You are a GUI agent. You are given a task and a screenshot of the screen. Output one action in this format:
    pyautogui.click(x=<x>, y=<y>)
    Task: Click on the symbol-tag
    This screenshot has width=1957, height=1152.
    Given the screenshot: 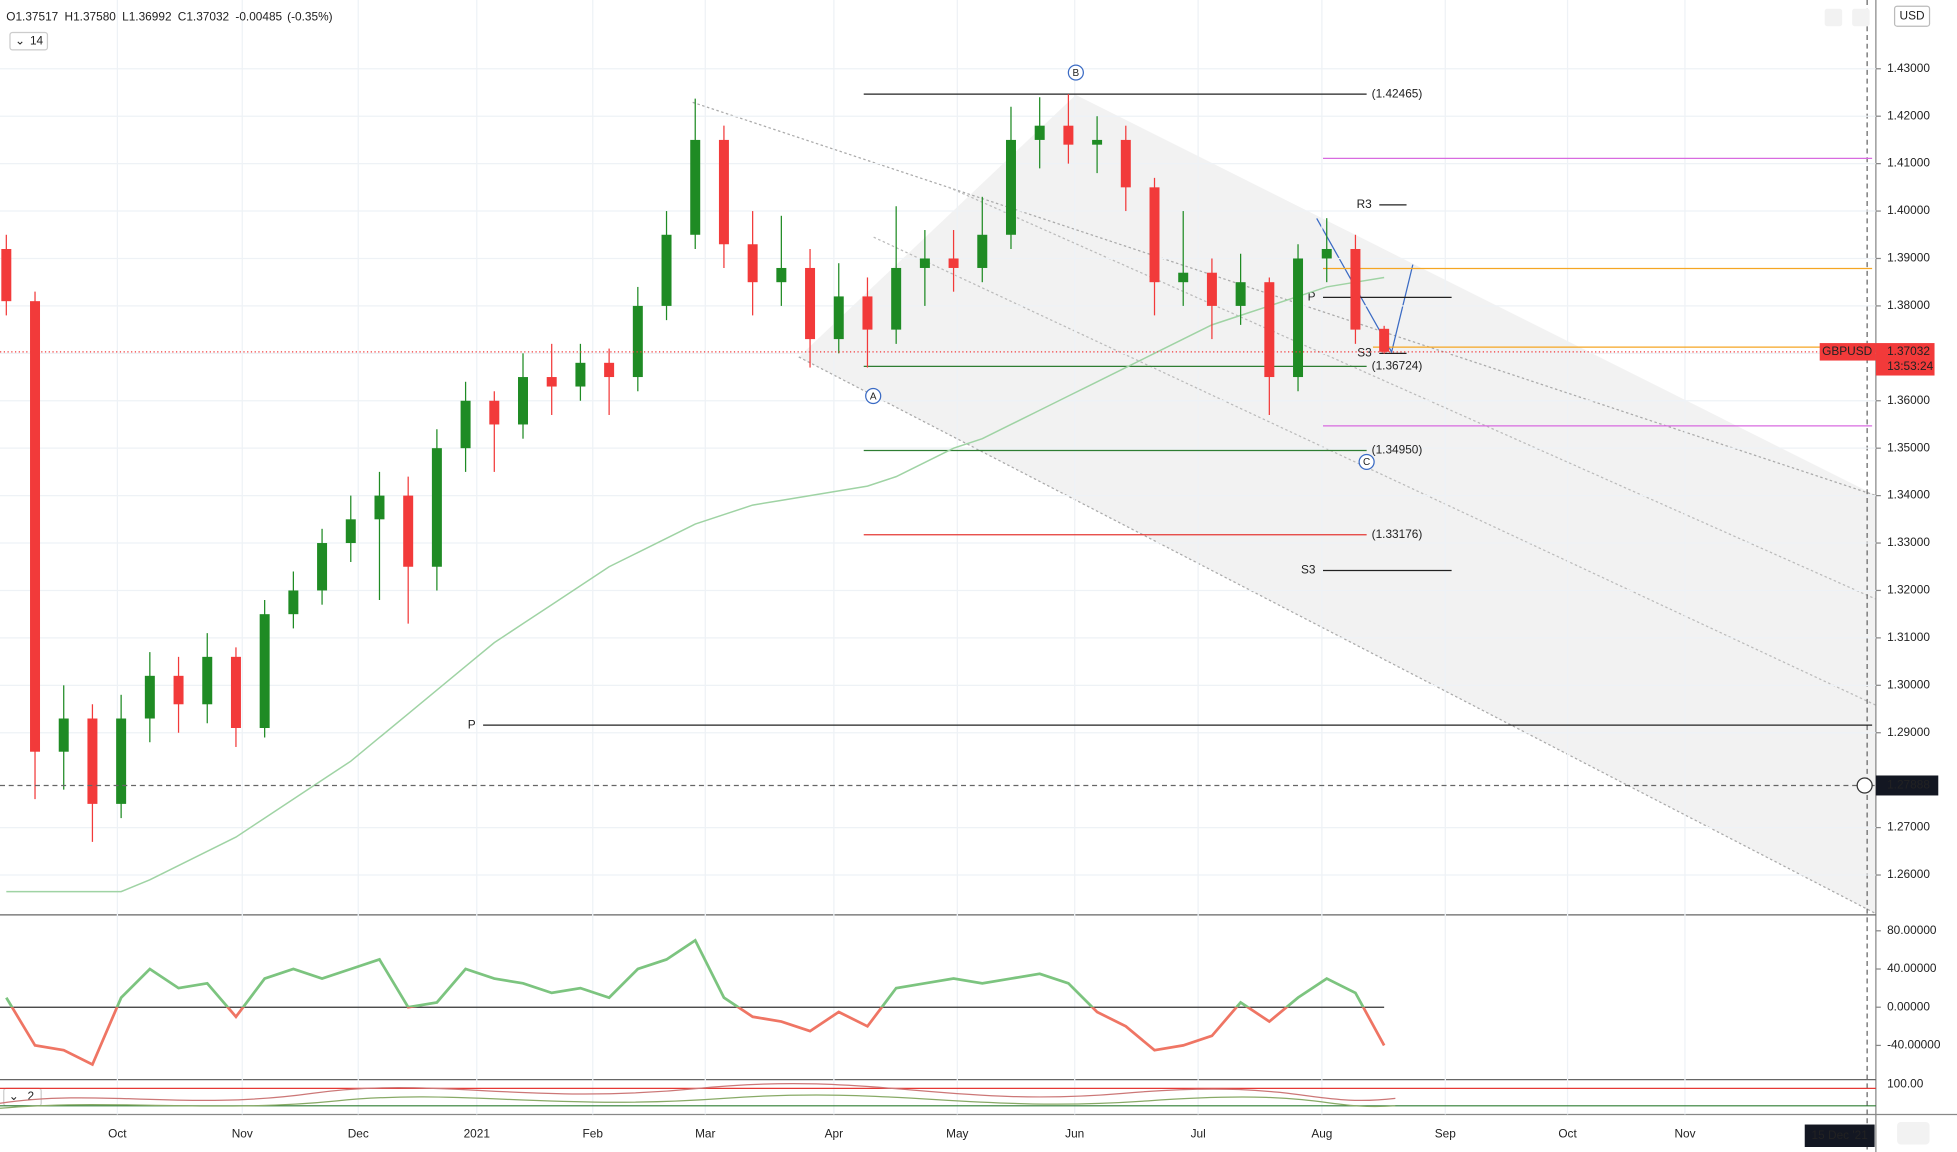 What is the action you would take?
    pyautogui.click(x=1847, y=352)
    